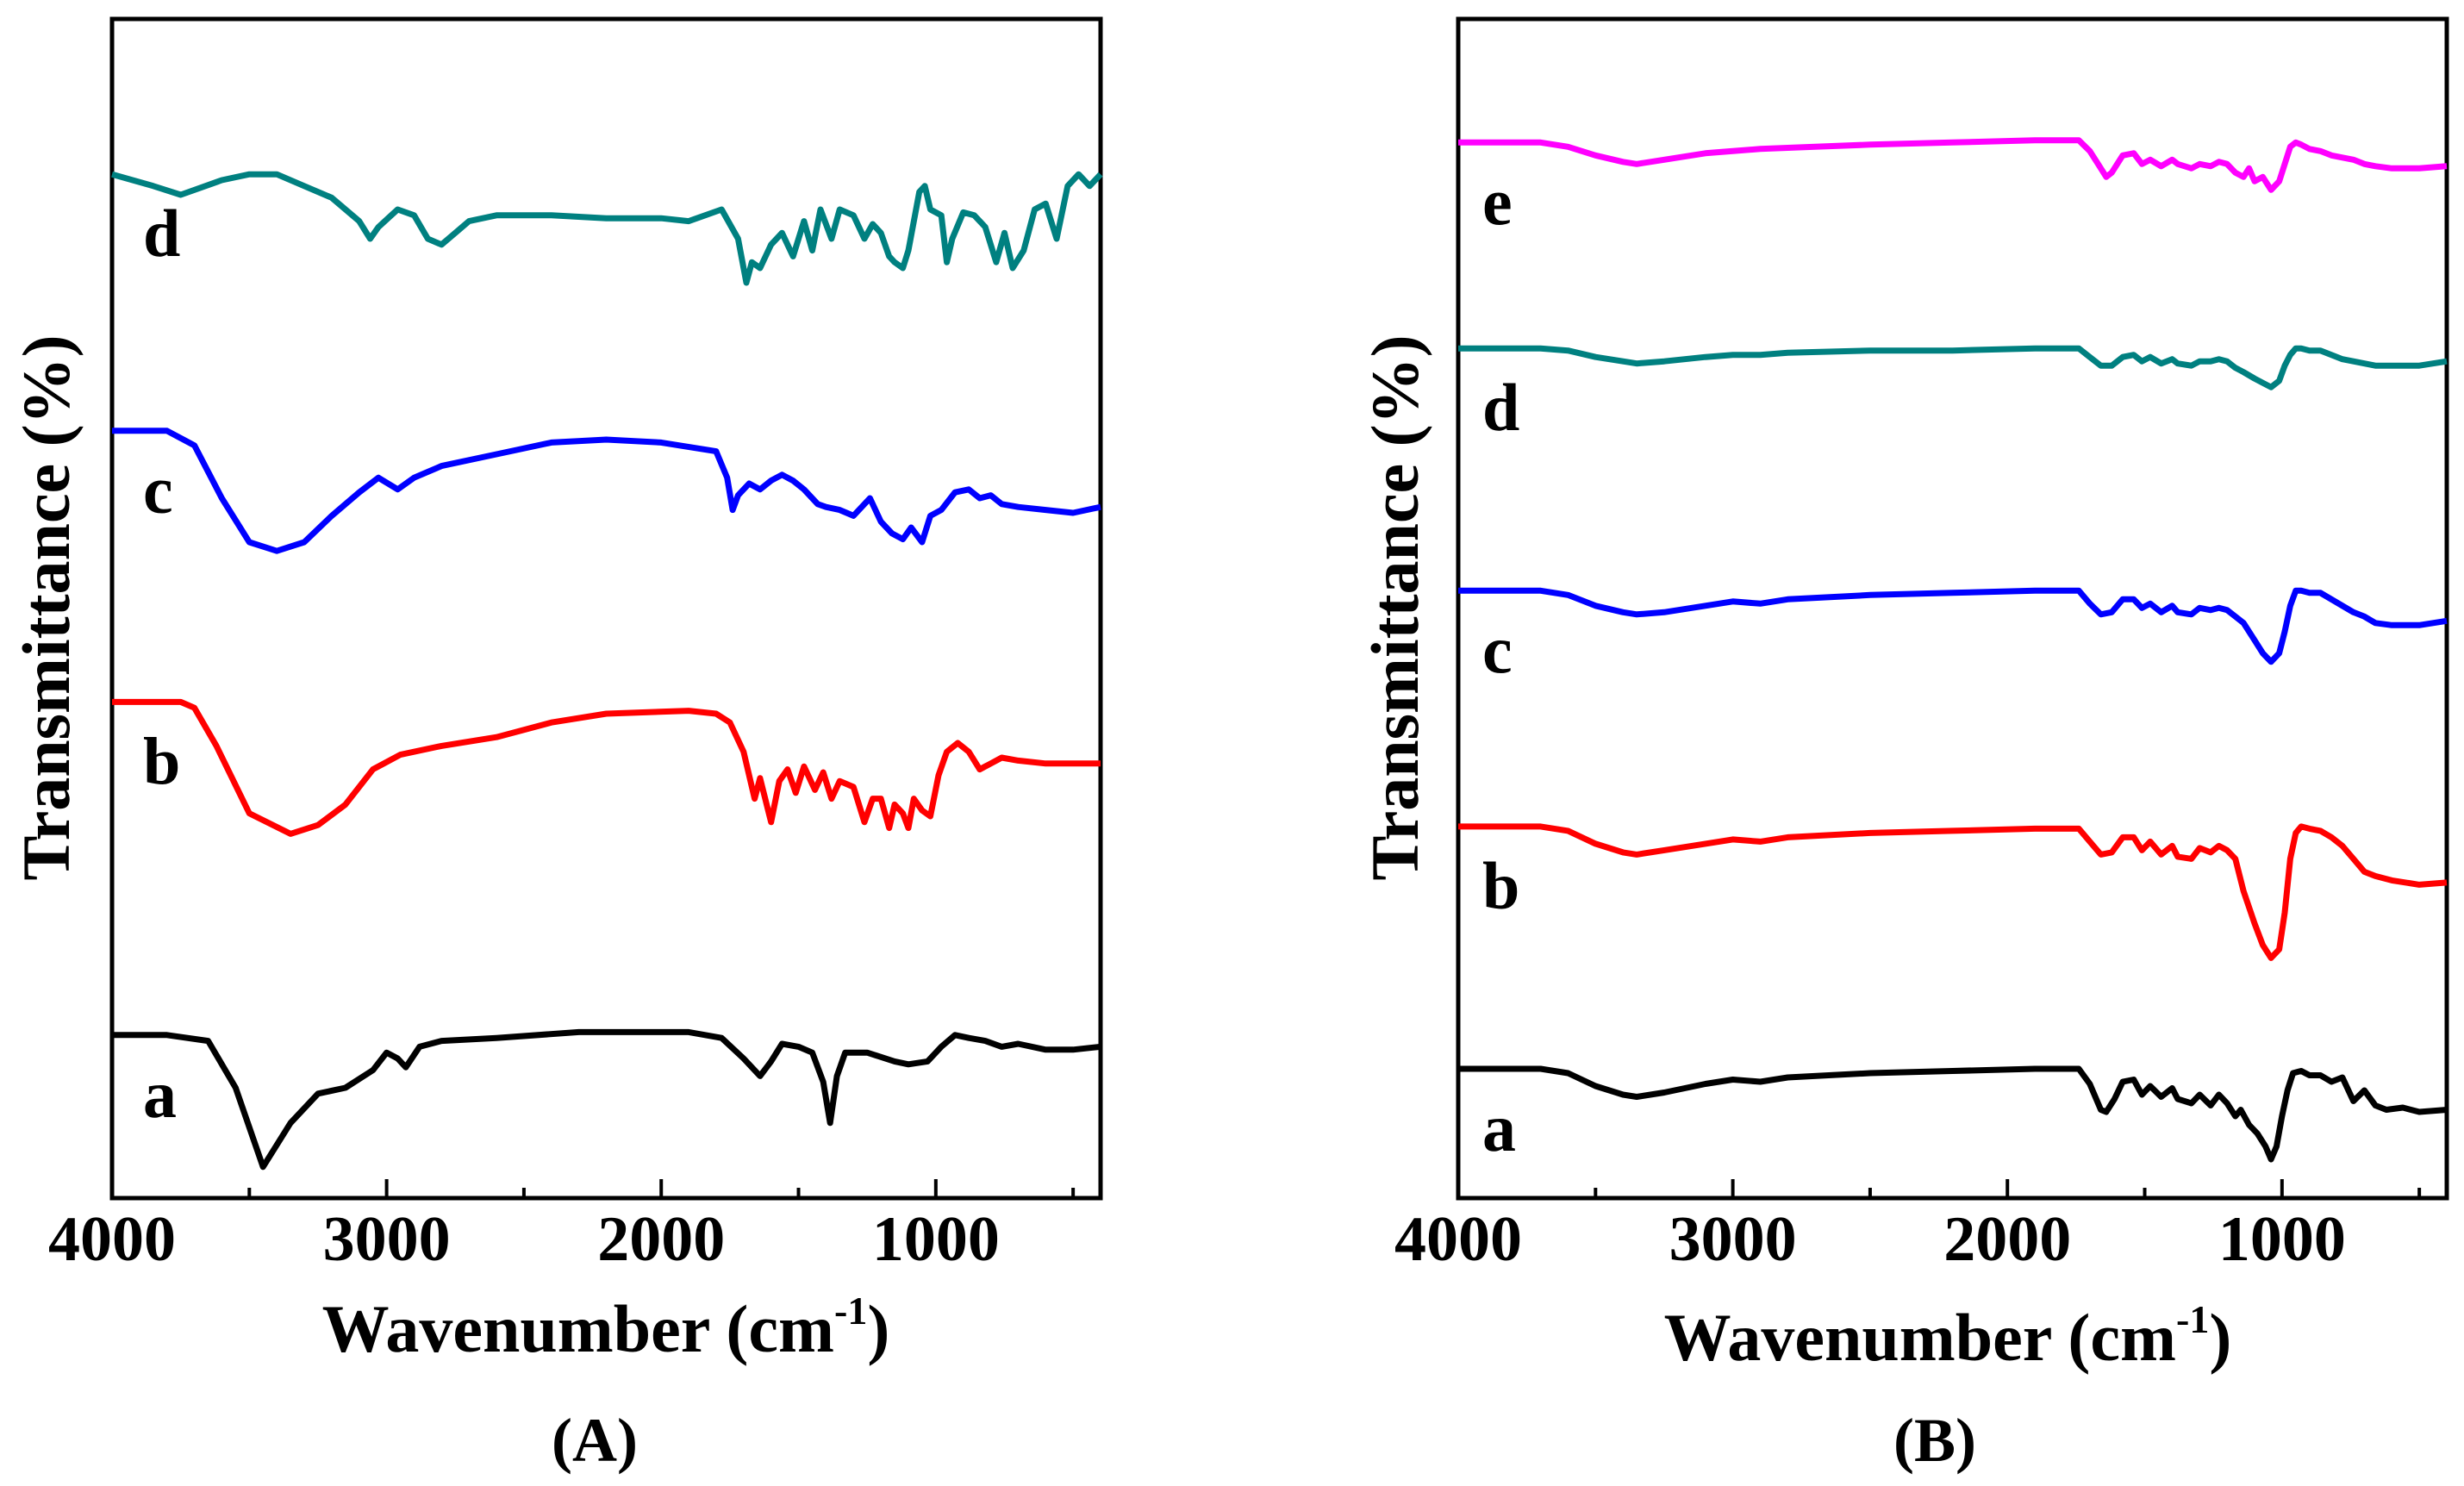  What do you see at coordinates (1953, 626) in the screenshot?
I see `panel-b-series-c-line` at bounding box center [1953, 626].